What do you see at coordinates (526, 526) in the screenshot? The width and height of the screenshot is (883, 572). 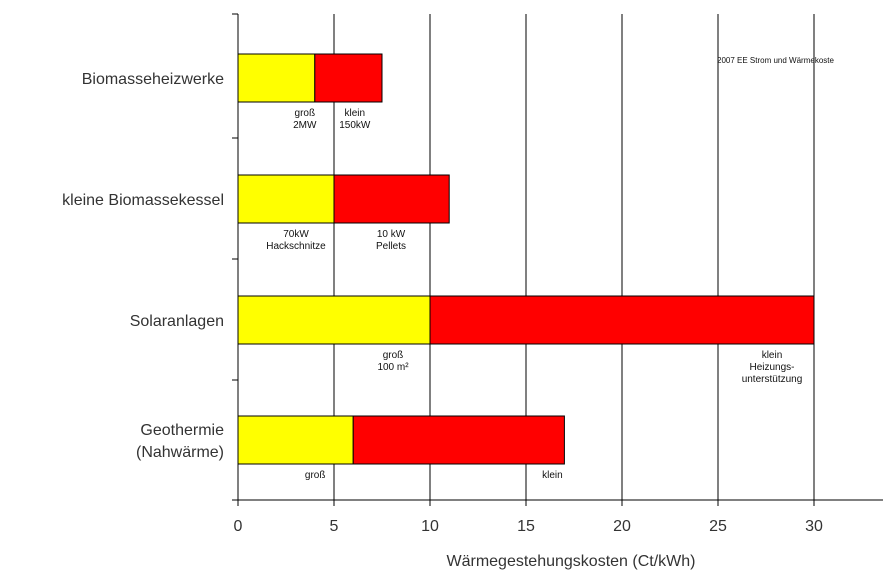 I see `x-tick-label-15: 15` at bounding box center [526, 526].